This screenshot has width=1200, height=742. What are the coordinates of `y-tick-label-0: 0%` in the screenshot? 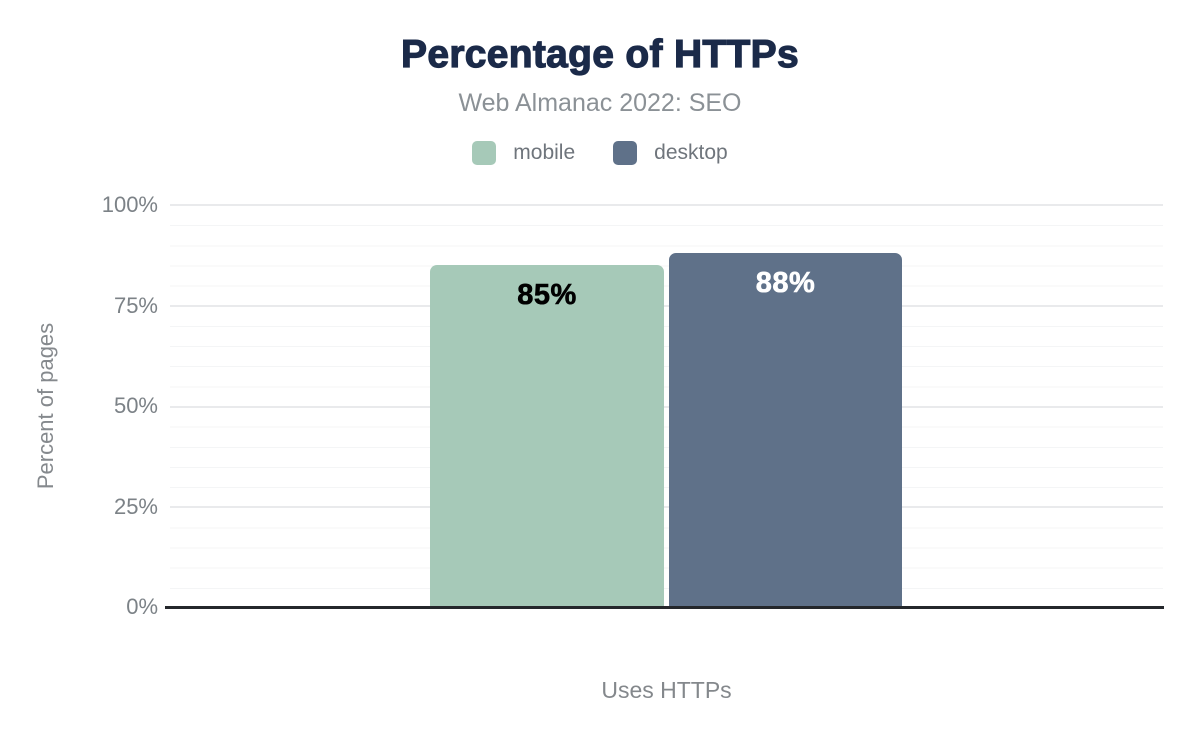 It's located at (142, 606).